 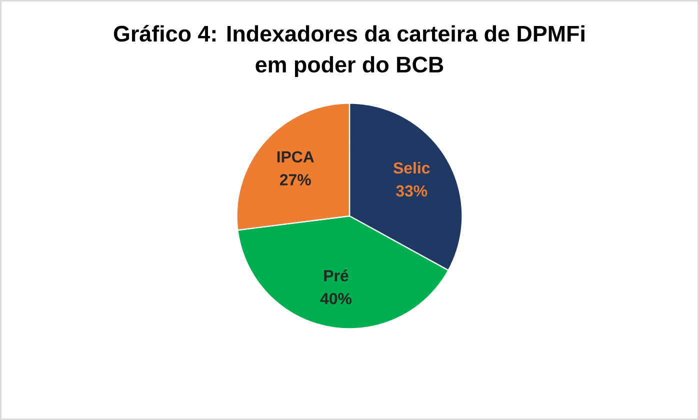 I want to click on data-label: 27%, so click(x=295, y=180).